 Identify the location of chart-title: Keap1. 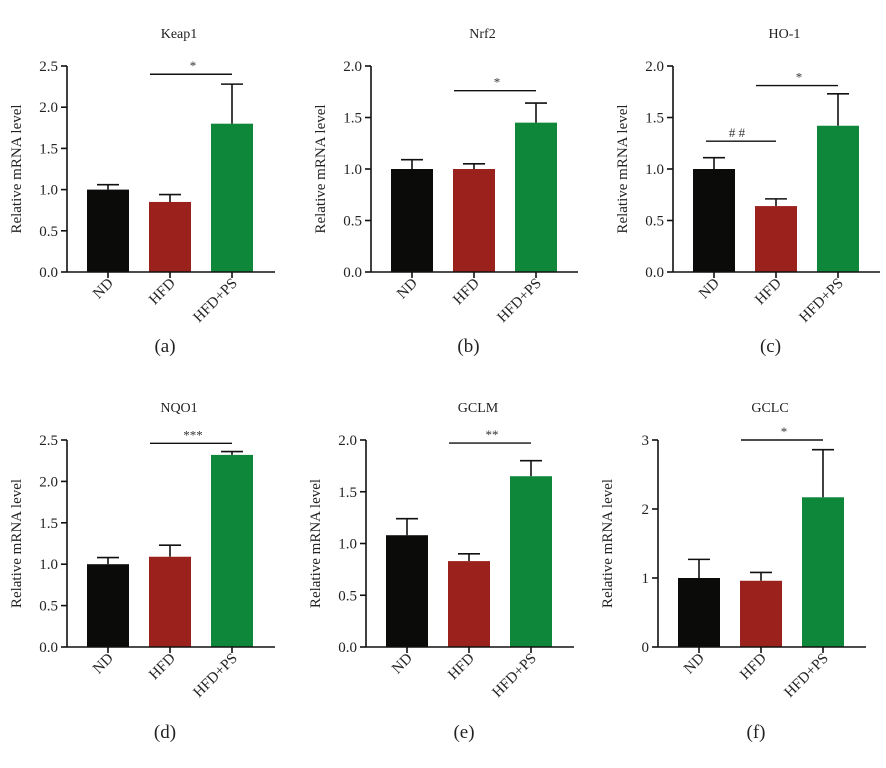
(179, 34).